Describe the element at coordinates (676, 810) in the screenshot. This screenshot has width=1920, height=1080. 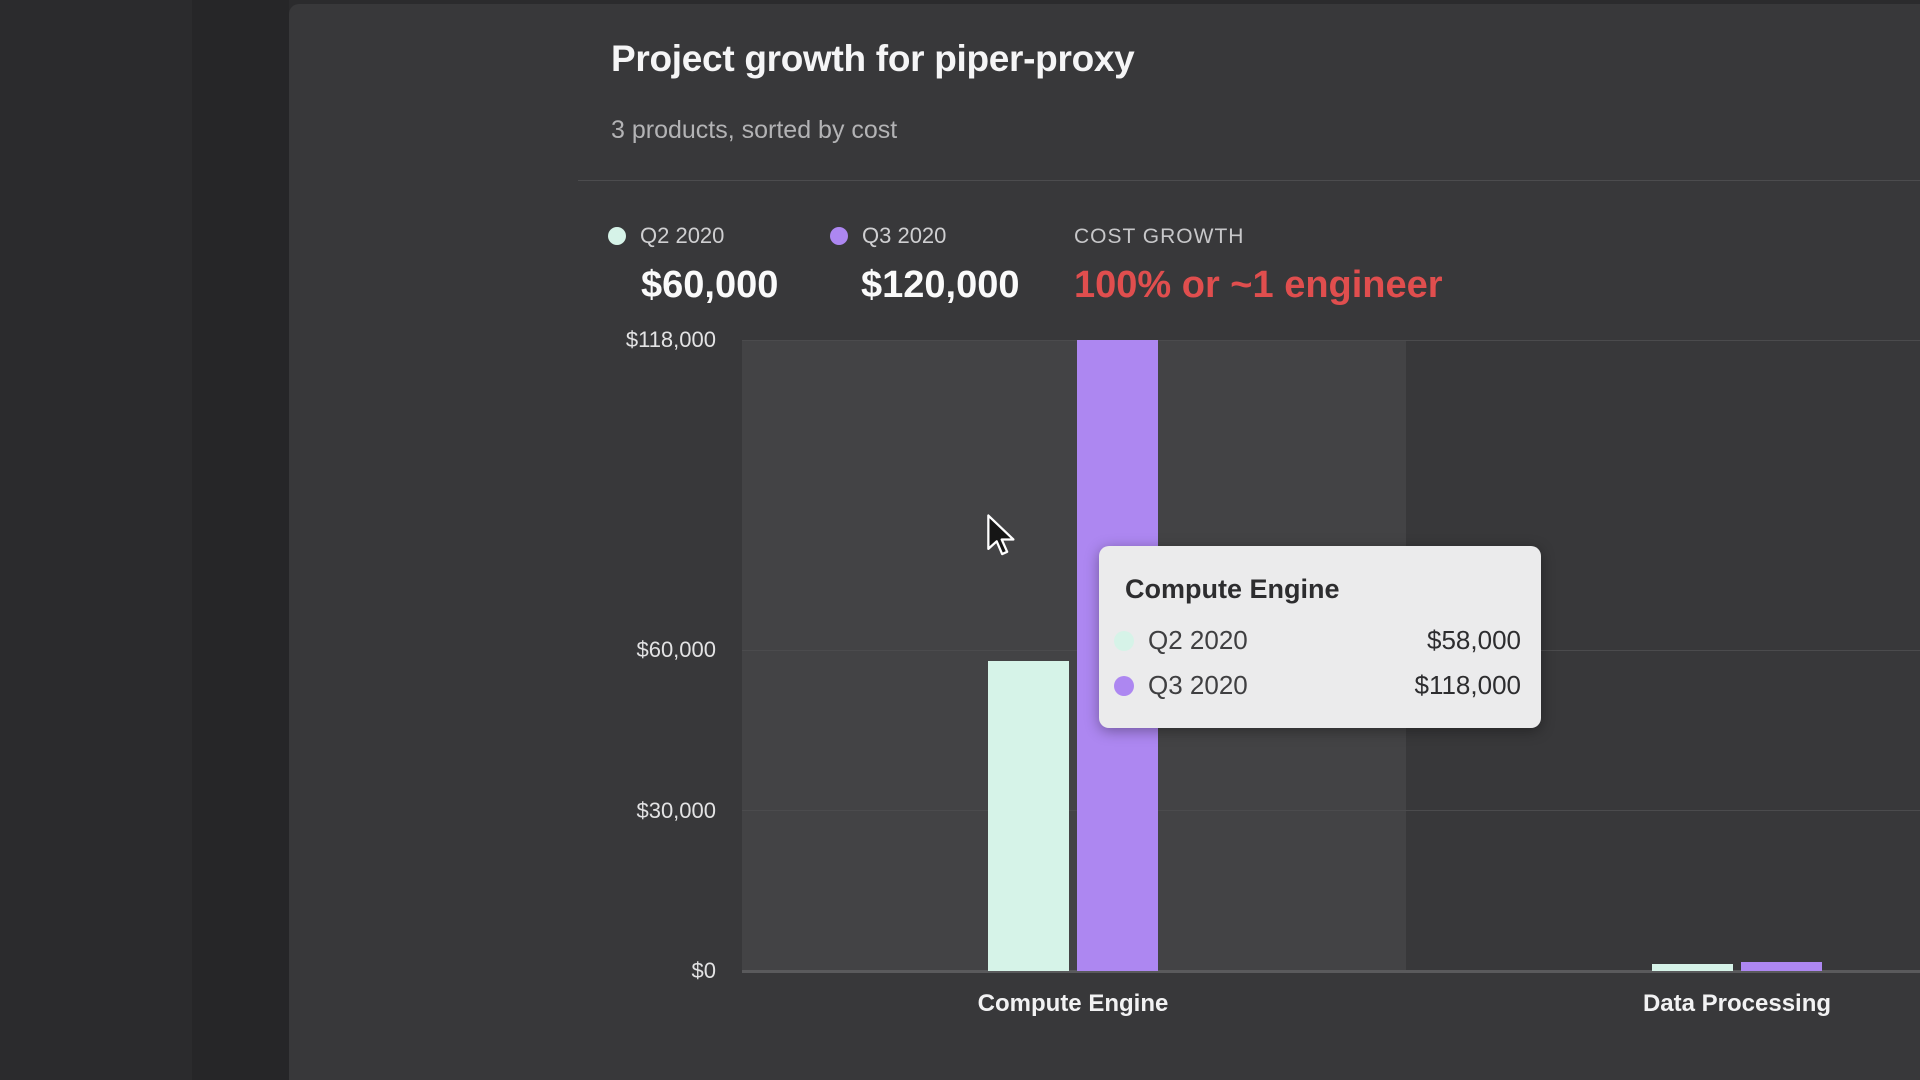
I see `y-tick-label: $30,000` at that location.